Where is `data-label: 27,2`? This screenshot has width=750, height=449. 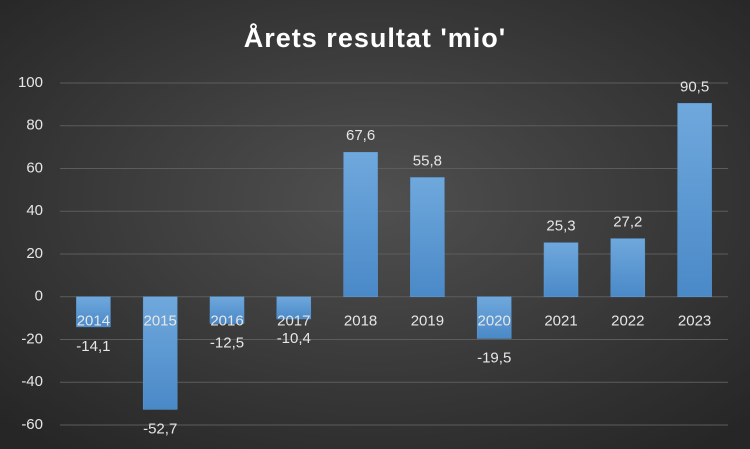
data-label: 27,2 is located at coordinates (627, 222).